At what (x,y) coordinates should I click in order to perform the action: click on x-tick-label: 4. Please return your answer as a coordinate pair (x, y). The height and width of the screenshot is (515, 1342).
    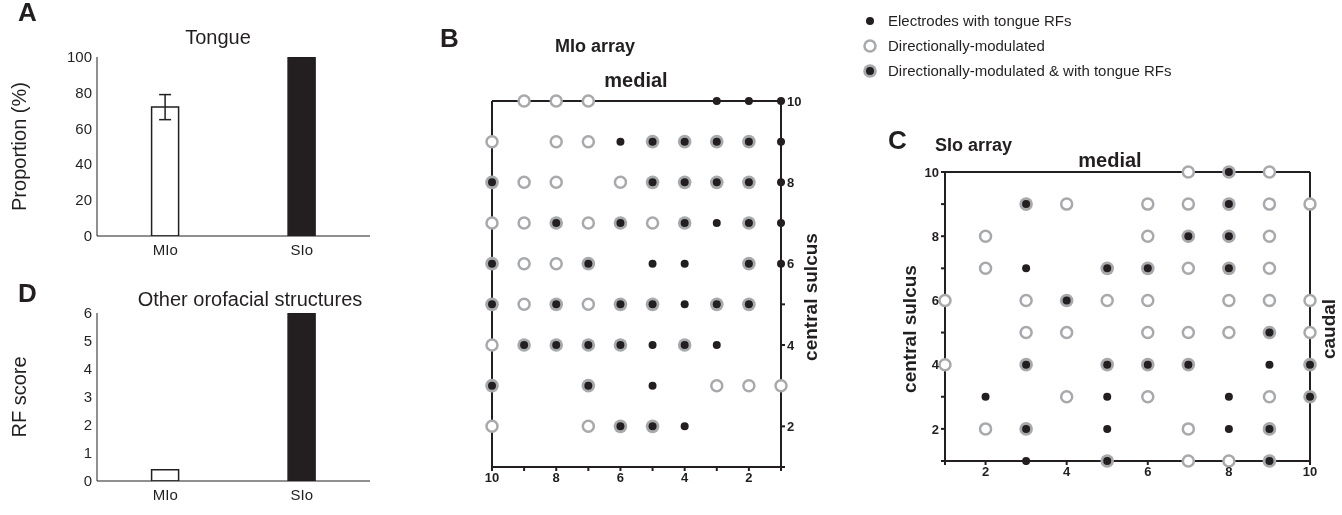
    Looking at the image, I should click on (1067, 472).